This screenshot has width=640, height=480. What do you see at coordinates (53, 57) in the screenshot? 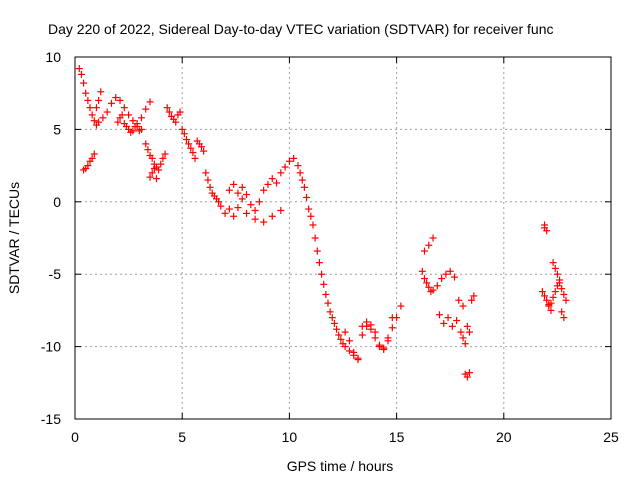
I see `y-tick-label: 10` at bounding box center [53, 57].